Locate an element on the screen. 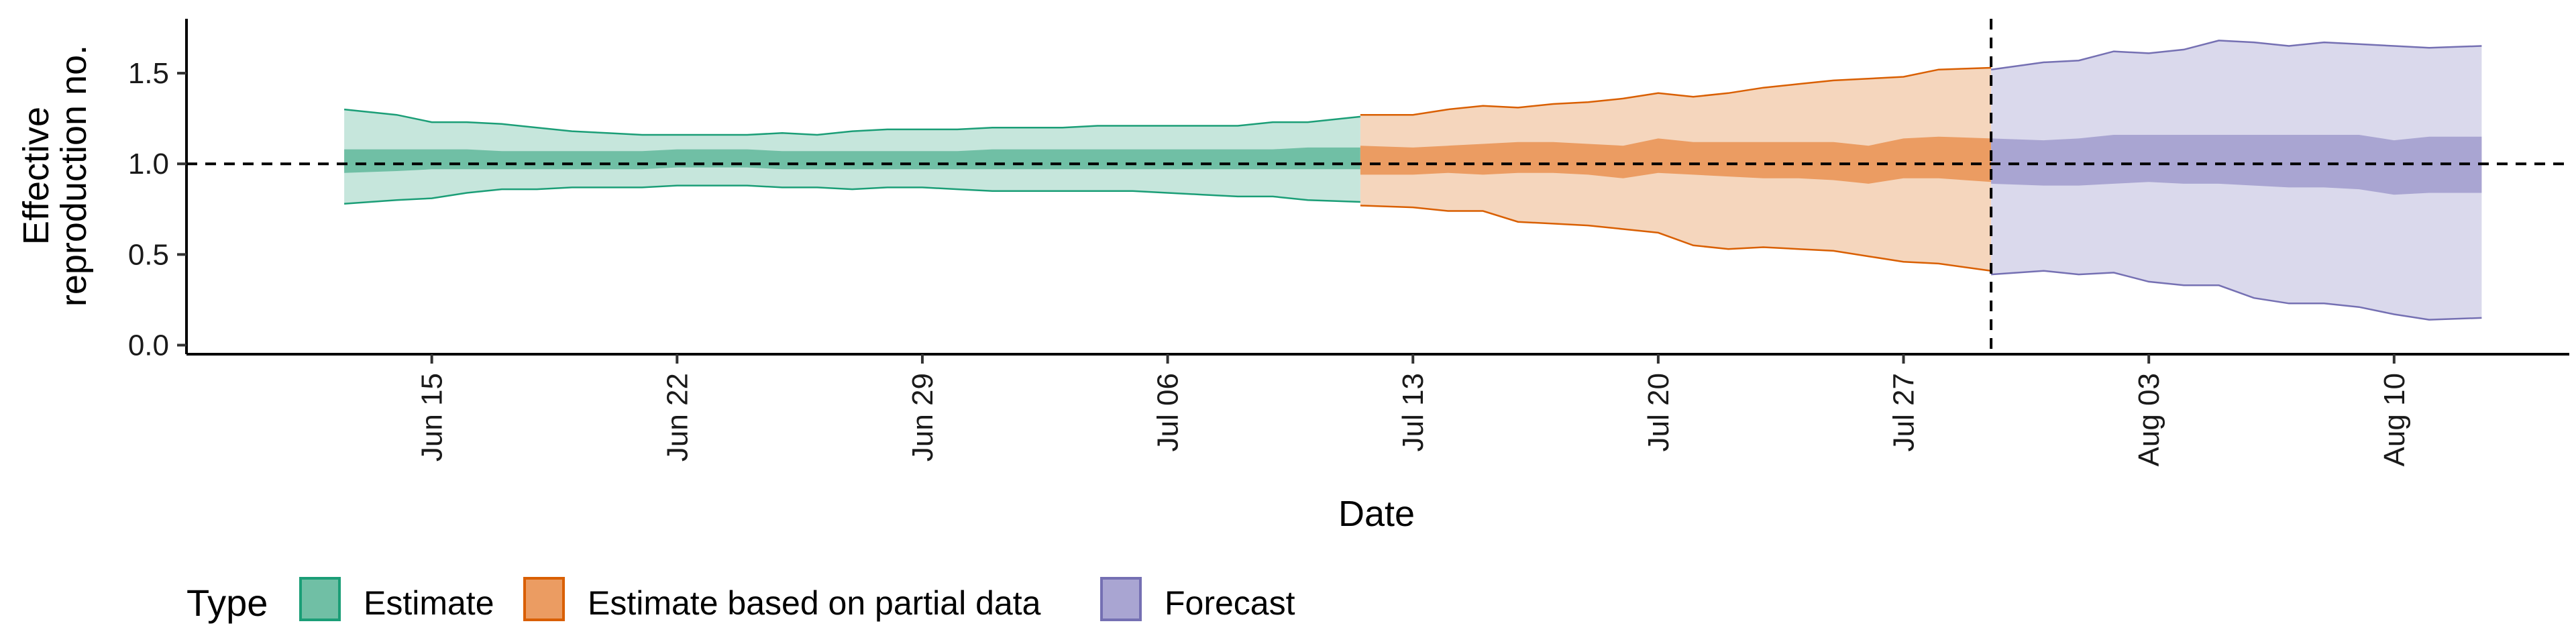  legend-key-estimate-based-on-partial-data is located at coordinates (544, 599).